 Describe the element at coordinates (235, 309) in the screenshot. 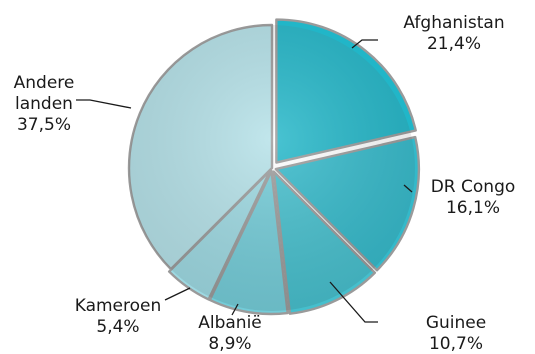

I see `leader-line-albani-` at that location.